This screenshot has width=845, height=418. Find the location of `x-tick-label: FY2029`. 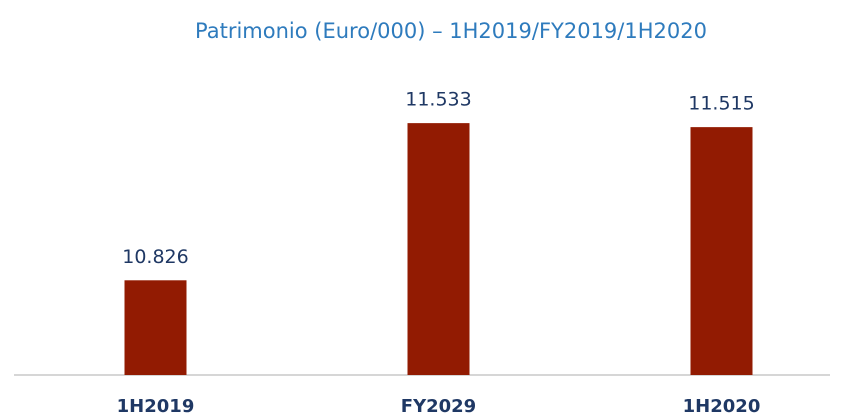

x-tick-label: FY2029 is located at coordinates (438, 406).